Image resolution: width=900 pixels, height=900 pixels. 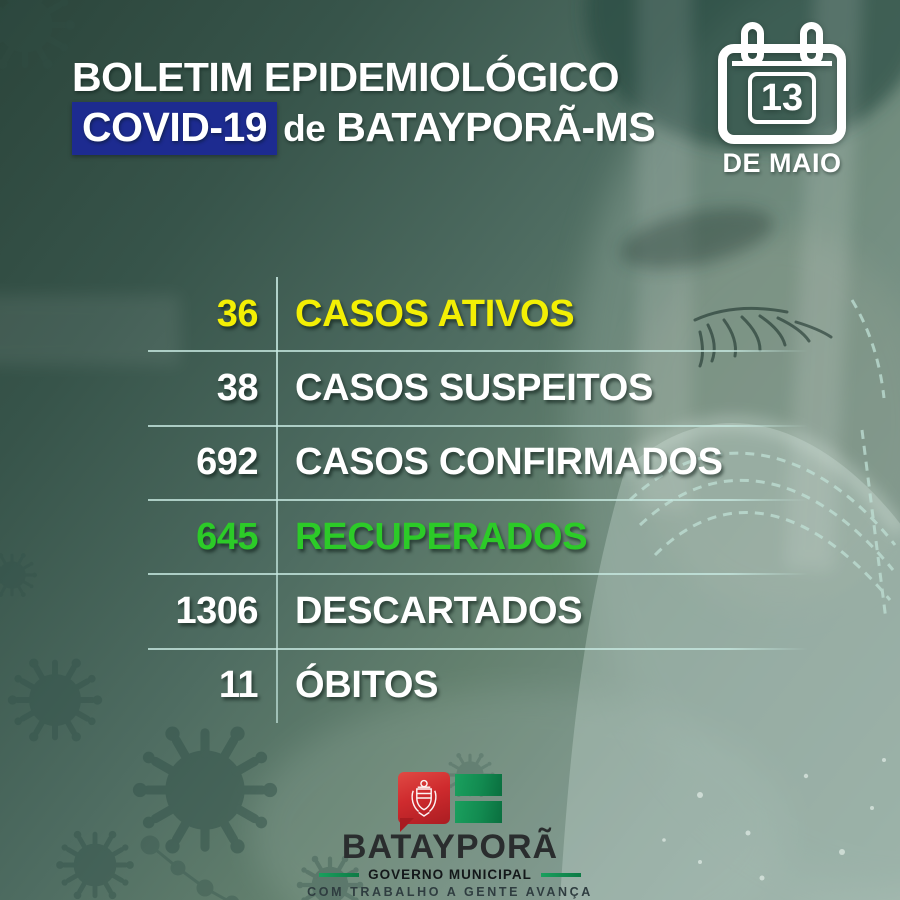 I want to click on stat-label: CASOS SUSPEITOS, so click(x=474, y=387).